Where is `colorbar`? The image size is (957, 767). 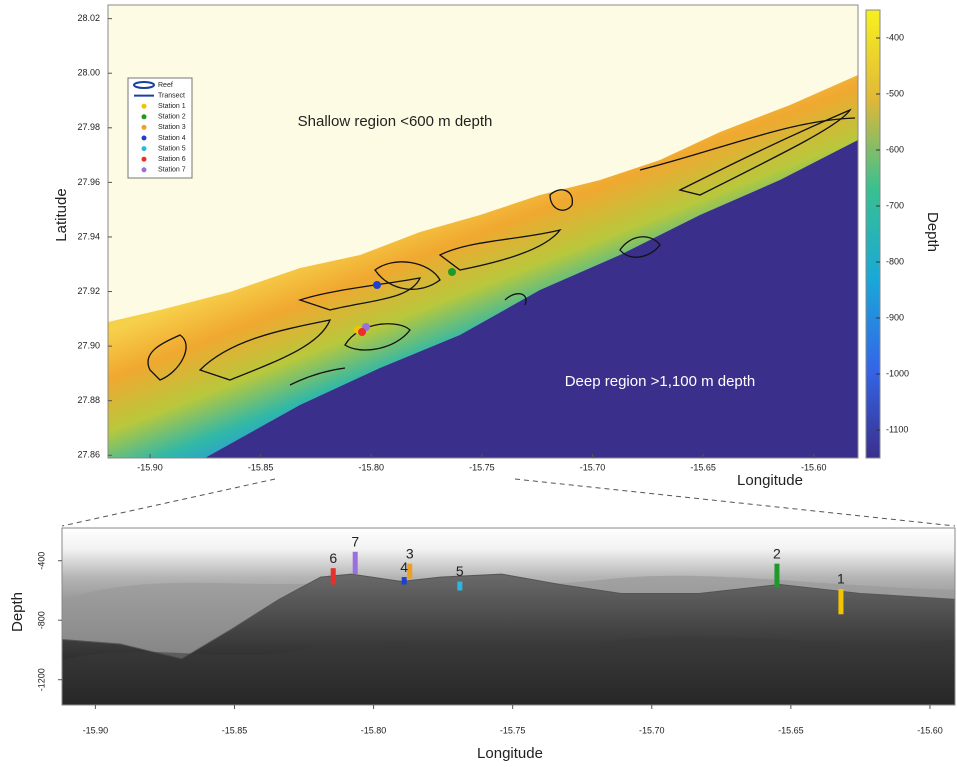
colorbar is located at coordinates (873, 234).